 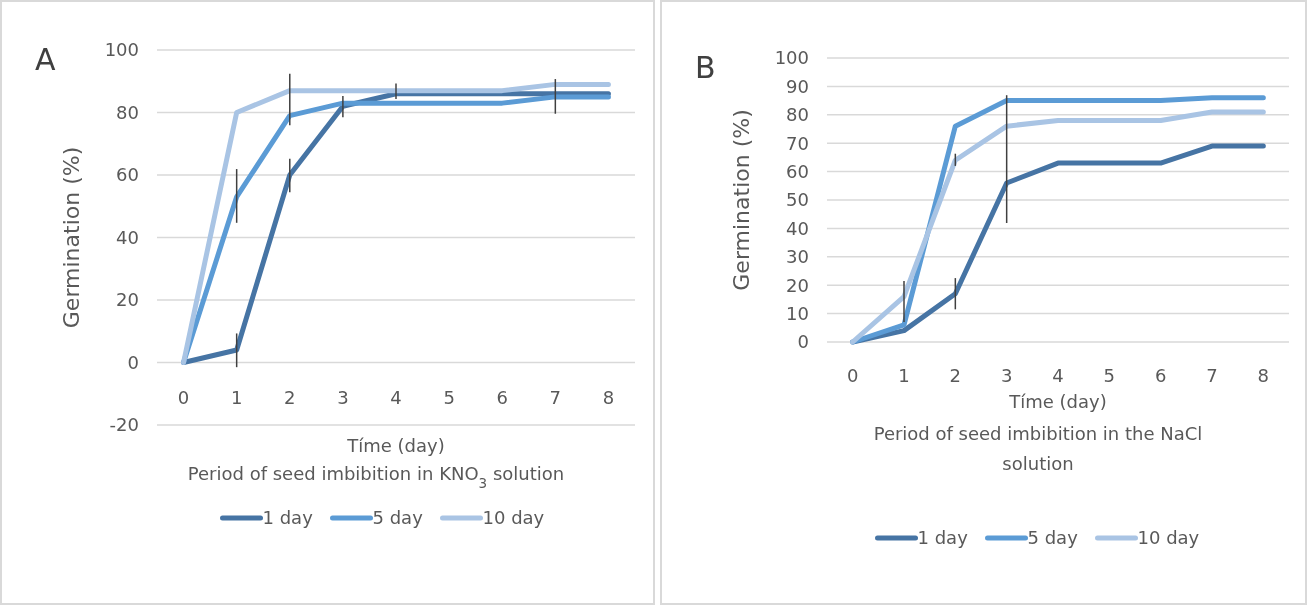 I want to click on y-tick-label: 10, so click(x=797, y=313).